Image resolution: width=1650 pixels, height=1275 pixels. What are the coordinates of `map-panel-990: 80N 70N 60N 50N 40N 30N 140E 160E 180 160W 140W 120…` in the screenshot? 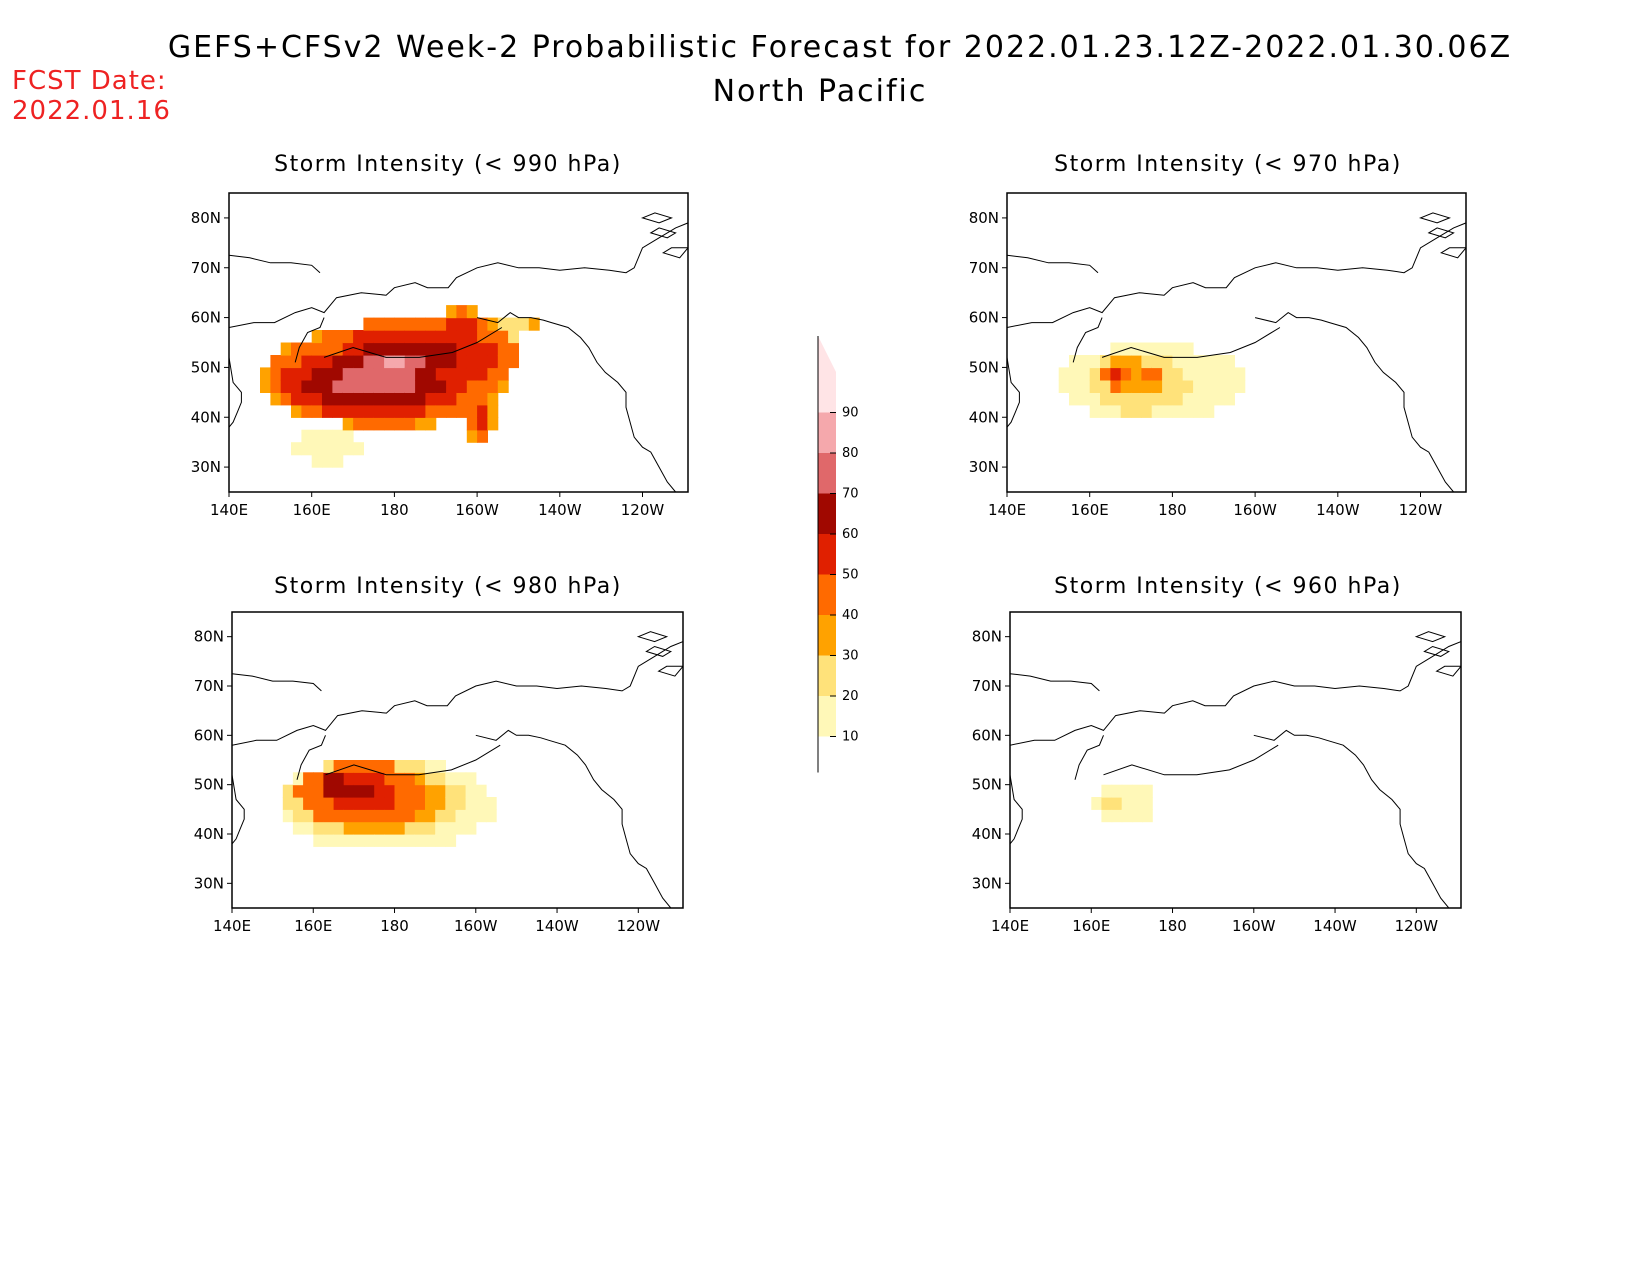 It's located at (440, 355).